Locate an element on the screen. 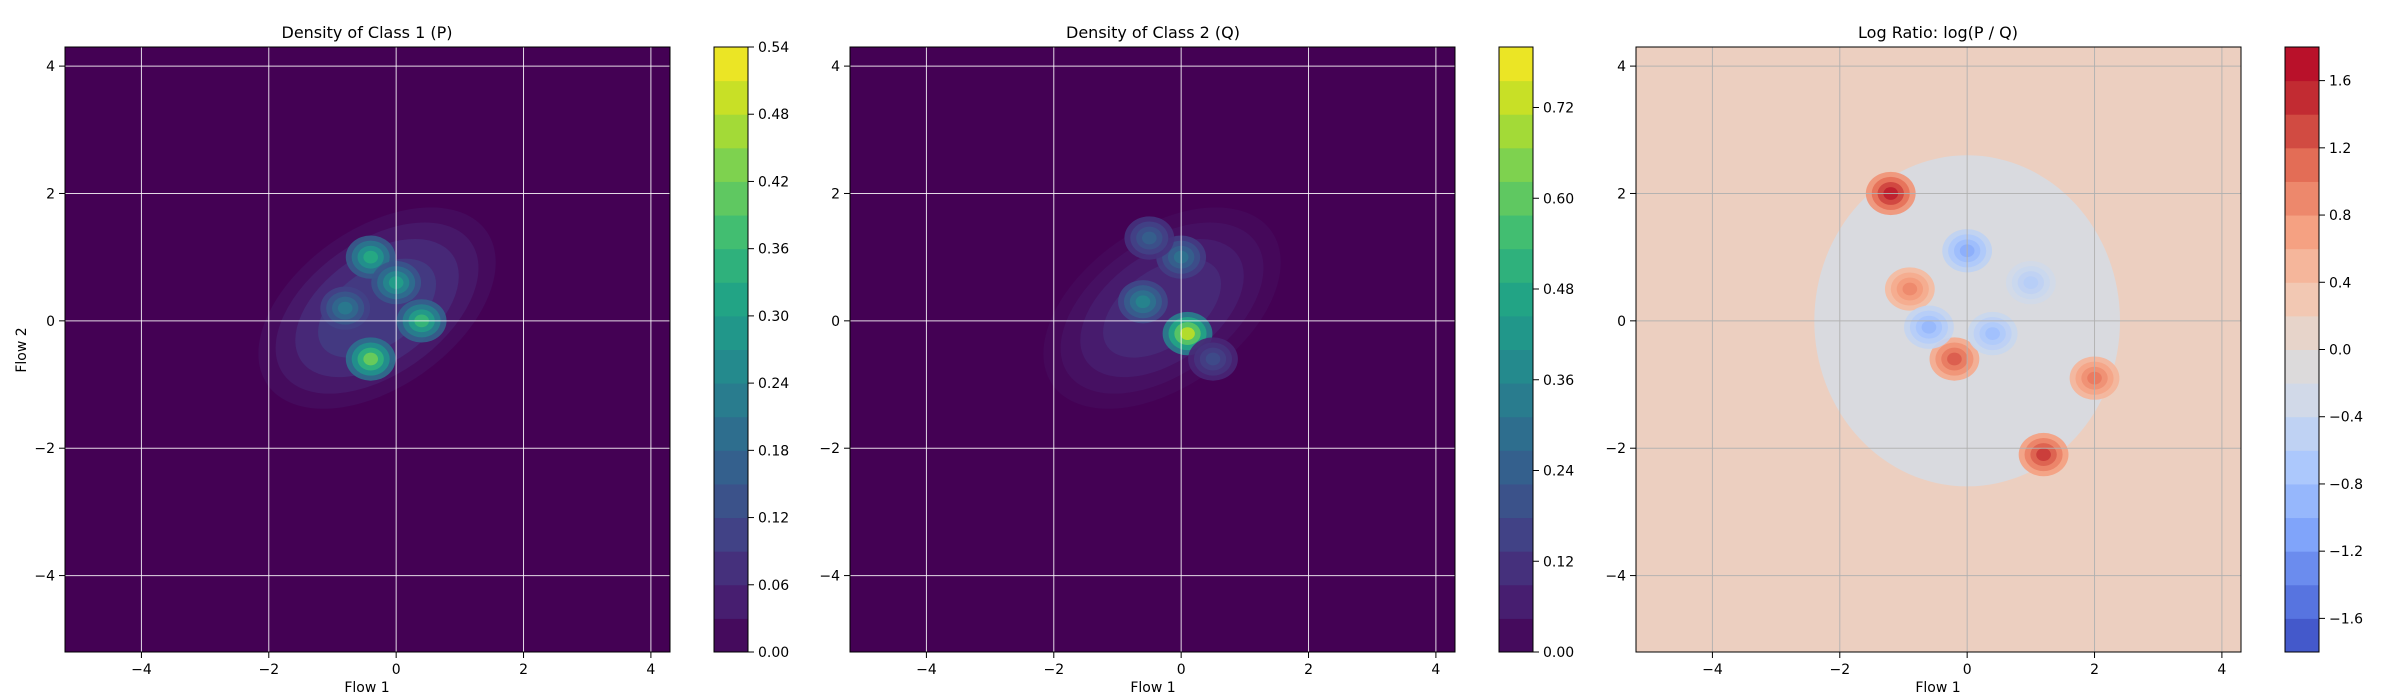 This screenshot has height=700, width=2400. colorbar-tick-label: 0.0 is located at coordinates (2340, 351).